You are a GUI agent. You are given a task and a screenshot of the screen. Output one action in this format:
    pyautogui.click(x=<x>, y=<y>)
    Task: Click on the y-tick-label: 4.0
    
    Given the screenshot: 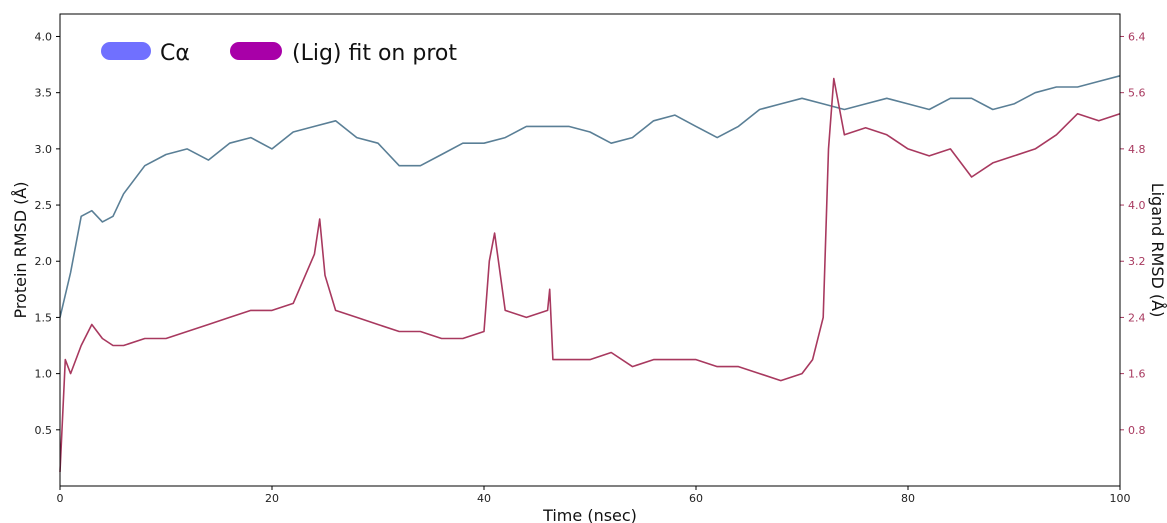 What is the action you would take?
    pyautogui.click(x=44, y=36)
    